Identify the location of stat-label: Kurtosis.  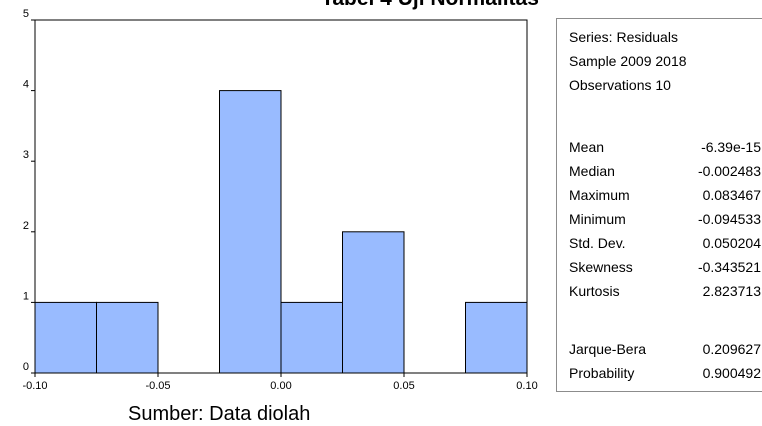
(594, 291).